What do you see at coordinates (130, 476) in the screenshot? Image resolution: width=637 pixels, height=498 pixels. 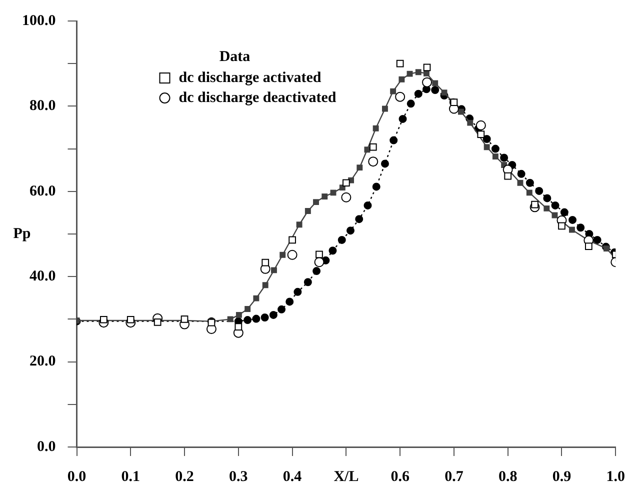 I see `x-tick-label: 0.1` at bounding box center [130, 476].